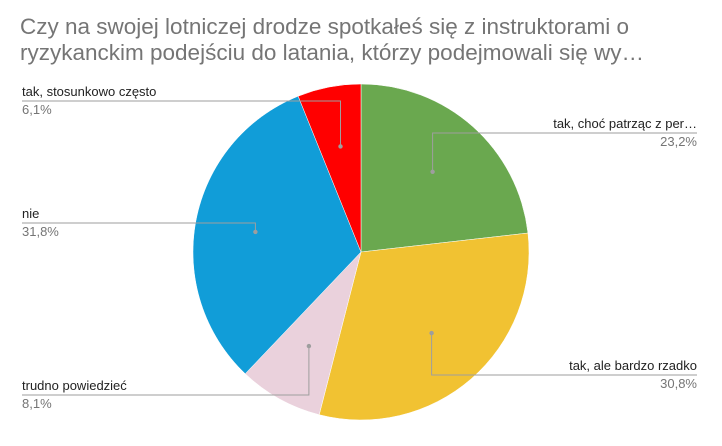  I want to click on slice-label: nie, so click(30, 213).